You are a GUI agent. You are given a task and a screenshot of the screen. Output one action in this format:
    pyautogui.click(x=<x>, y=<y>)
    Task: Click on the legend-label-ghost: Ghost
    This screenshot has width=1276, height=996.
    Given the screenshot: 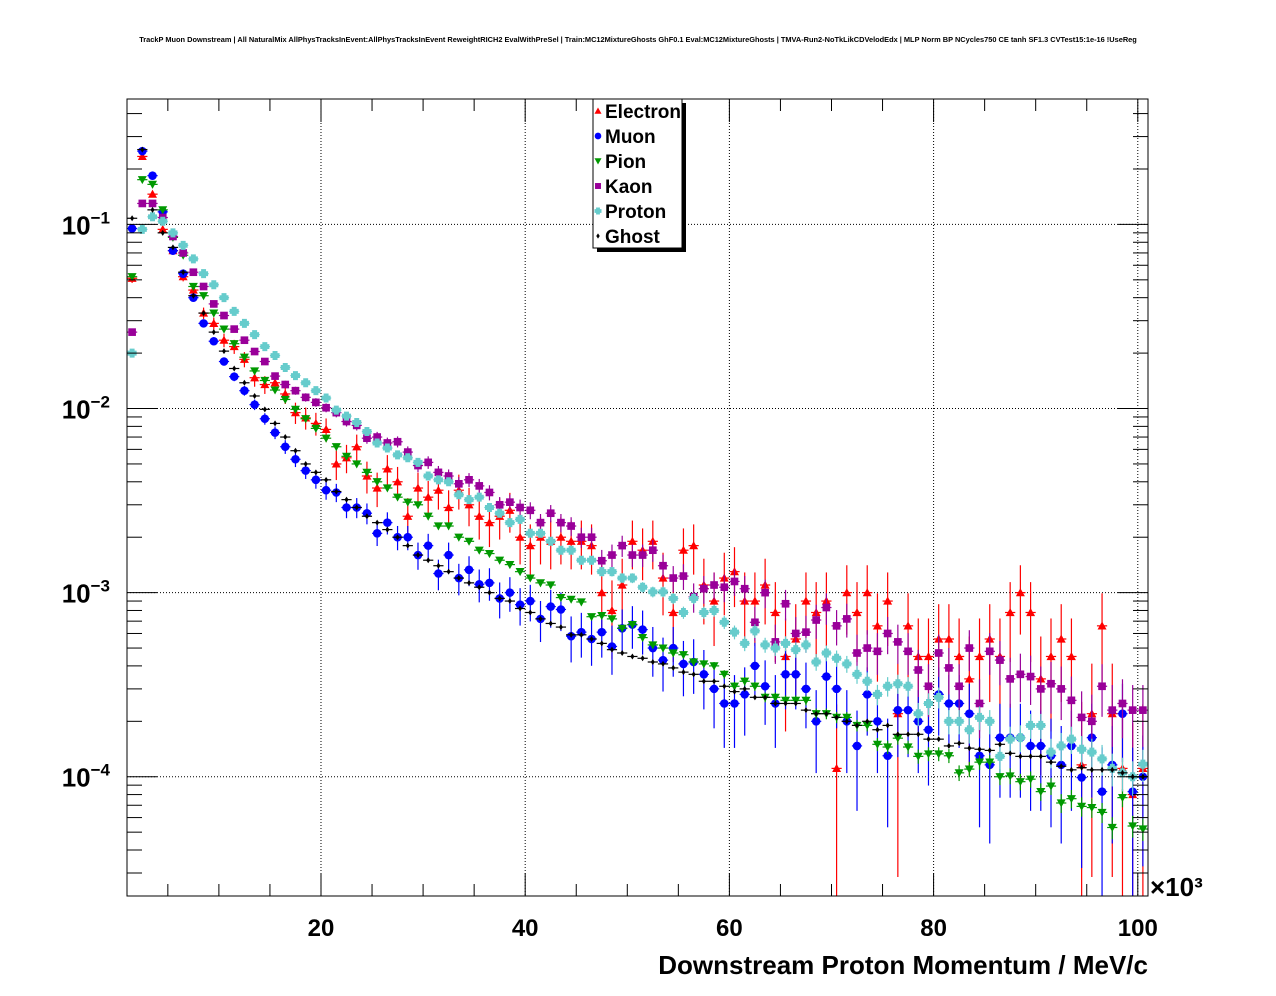 What is the action you would take?
    pyautogui.click(x=633, y=237)
    